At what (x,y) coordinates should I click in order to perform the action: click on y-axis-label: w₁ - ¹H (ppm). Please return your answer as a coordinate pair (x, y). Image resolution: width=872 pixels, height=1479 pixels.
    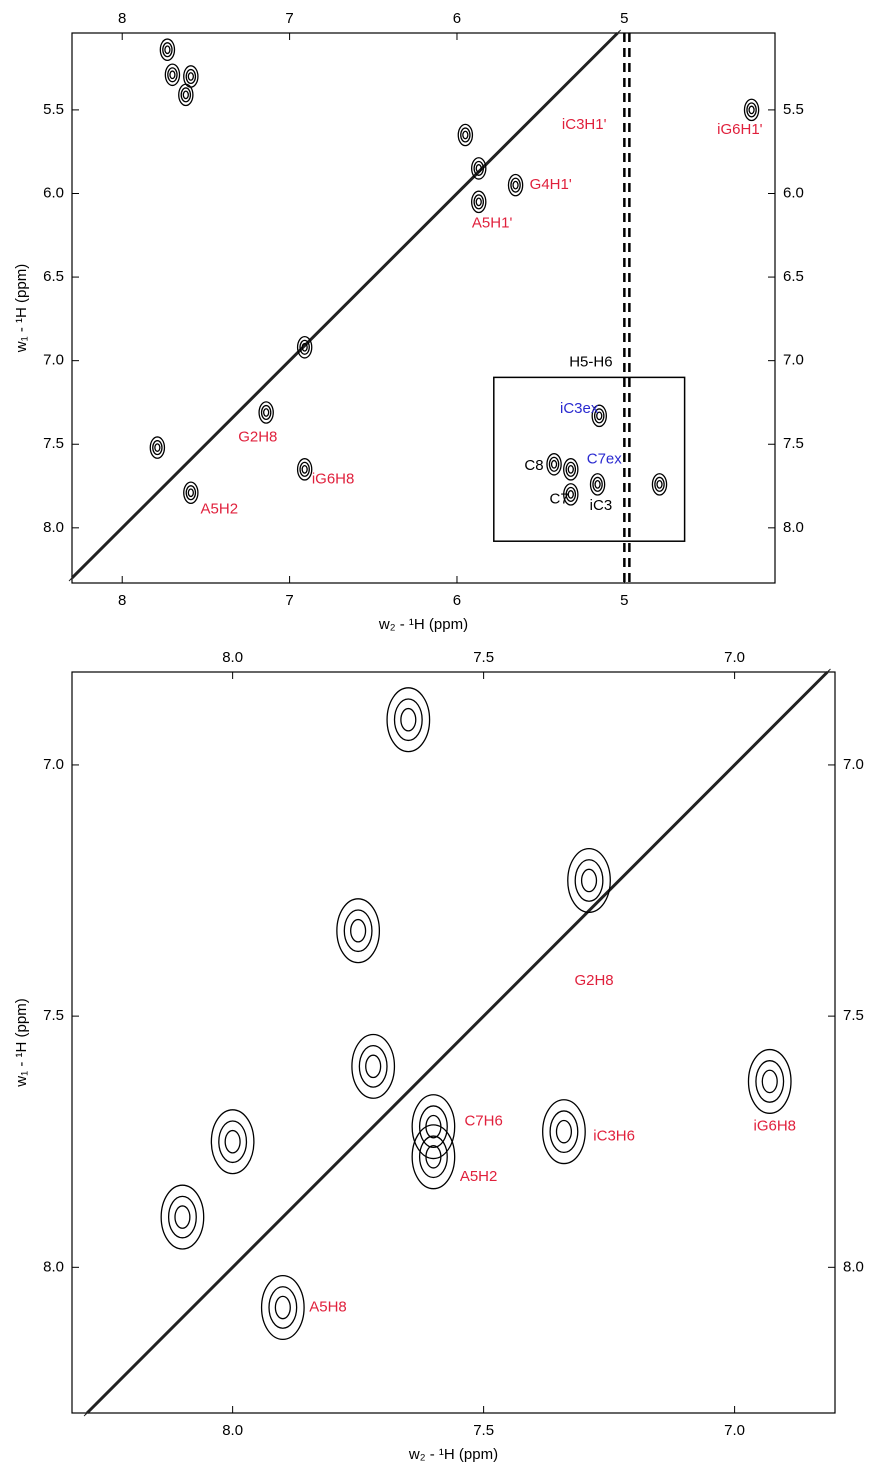
    Looking at the image, I should click on (21, 308).